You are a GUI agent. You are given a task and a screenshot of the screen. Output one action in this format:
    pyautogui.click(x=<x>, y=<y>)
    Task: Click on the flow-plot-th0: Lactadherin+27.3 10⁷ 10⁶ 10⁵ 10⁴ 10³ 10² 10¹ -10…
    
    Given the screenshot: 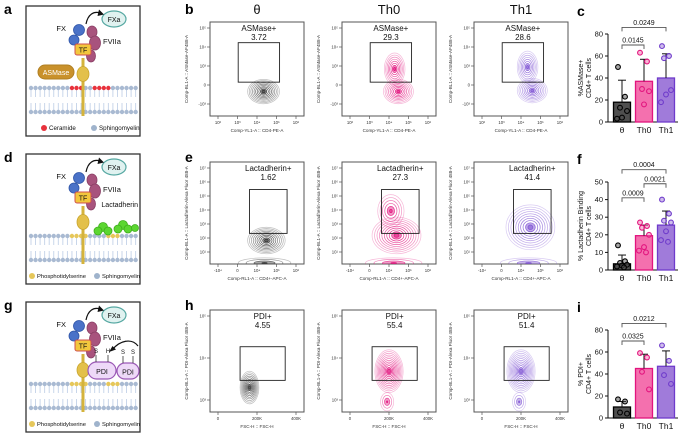 What is the action you would take?
    pyautogui.click(x=376, y=221)
    